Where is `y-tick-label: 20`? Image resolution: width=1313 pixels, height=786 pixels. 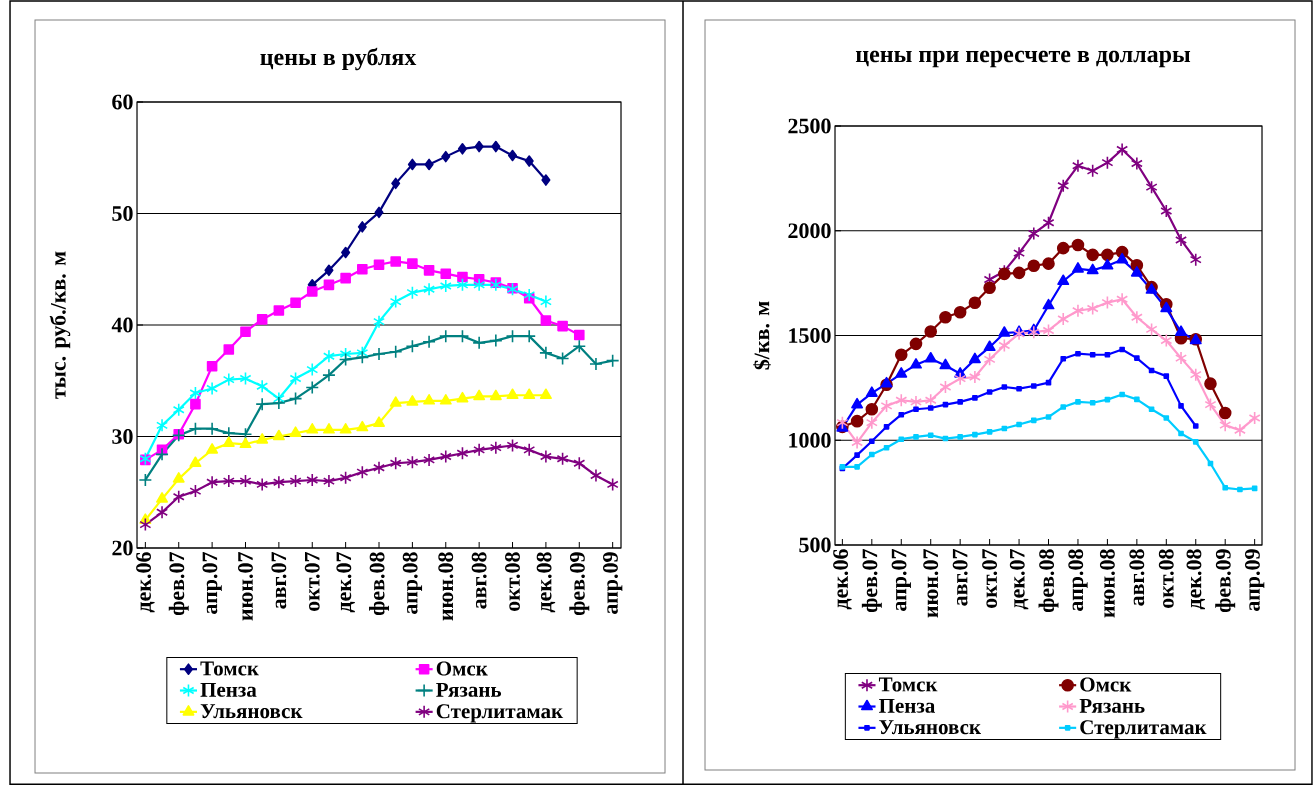
y-tick-label: 20 is located at coordinates (122, 548).